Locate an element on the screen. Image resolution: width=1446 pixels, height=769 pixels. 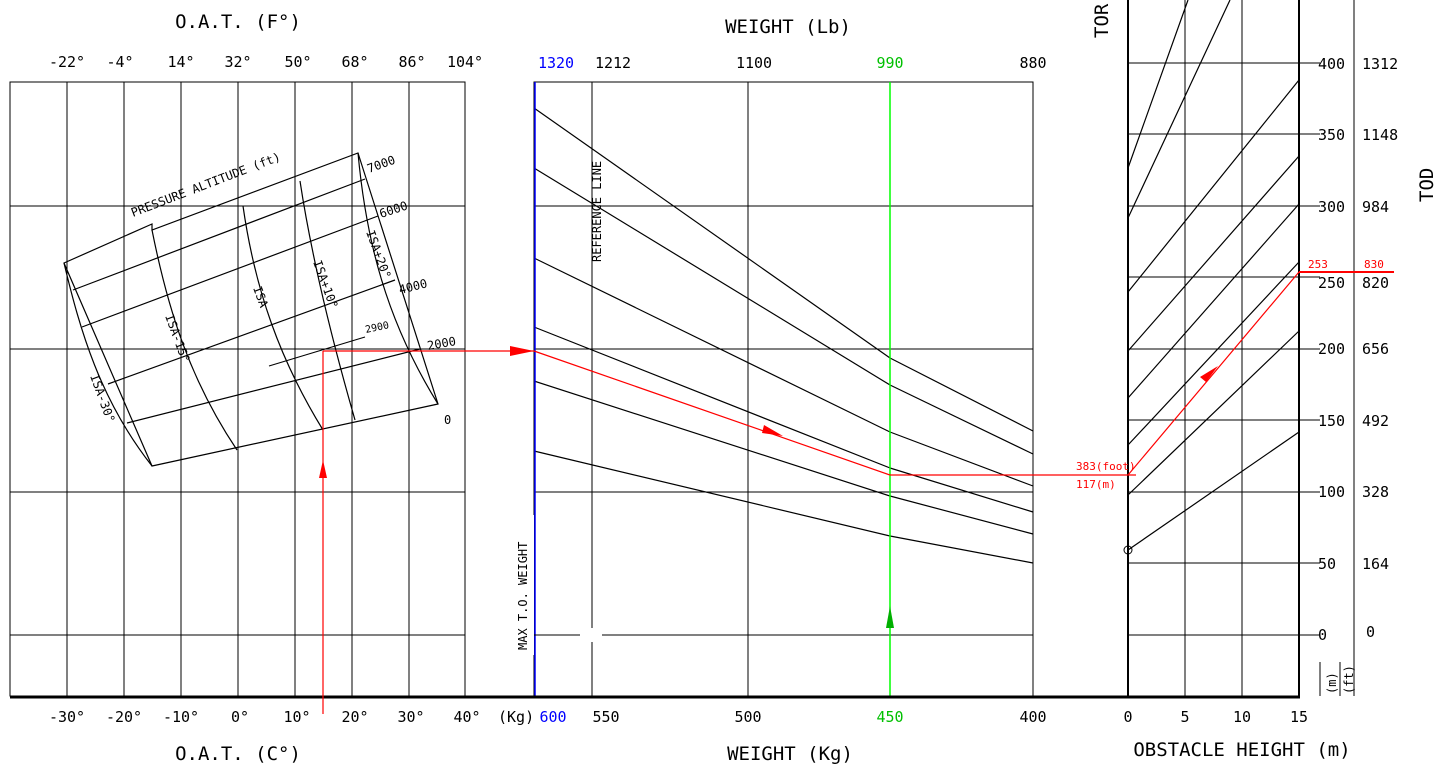
weight-kg-tick: 450 is located at coordinates (889, 717).